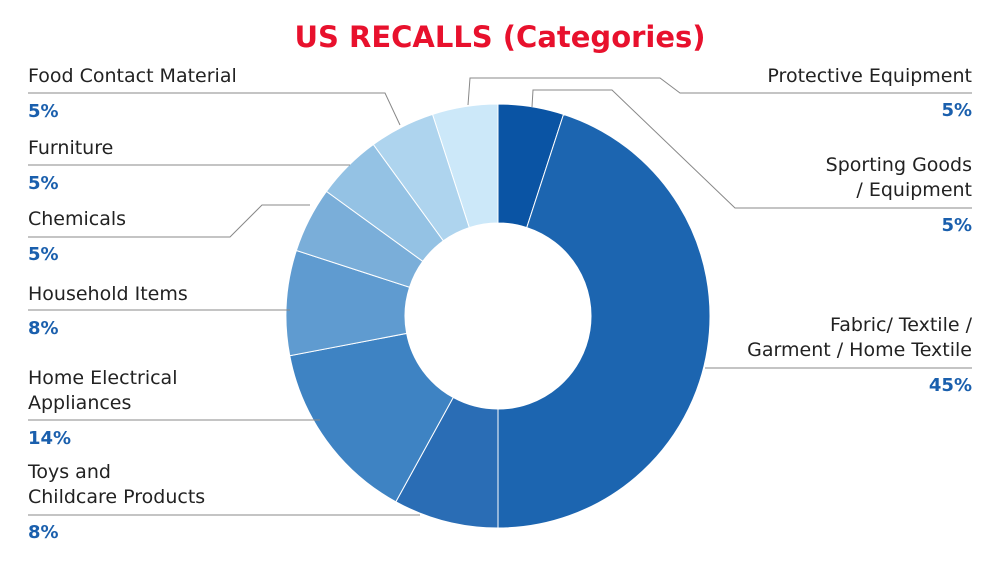 The width and height of the screenshot is (1000, 567). I want to click on category-label: Home Electrical Appliances, so click(103, 390).